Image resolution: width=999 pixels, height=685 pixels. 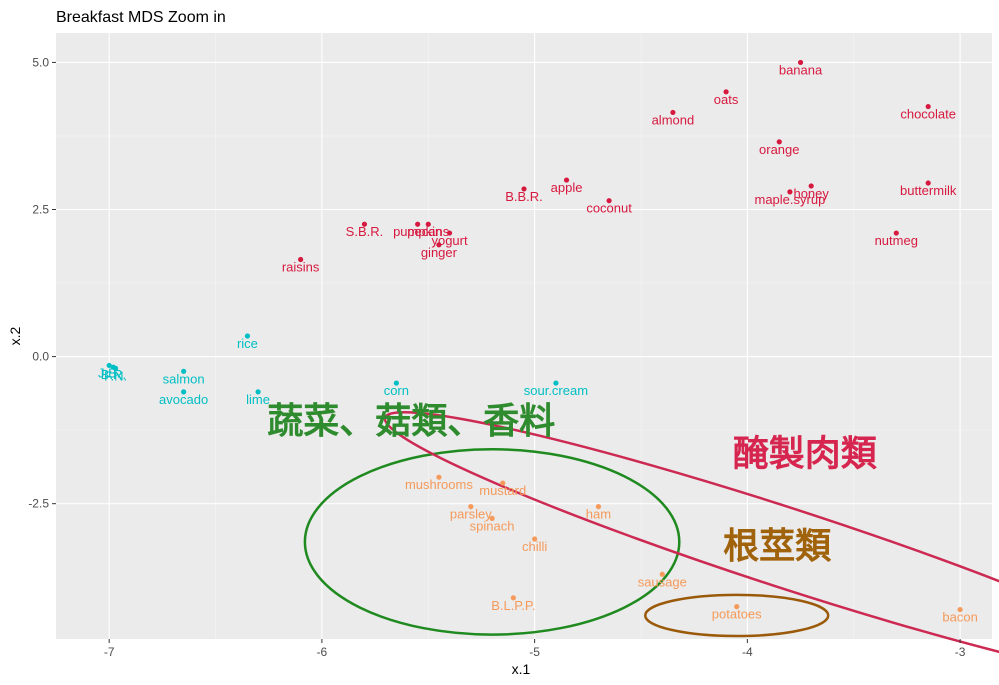 What do you see at coordinates (439, 484) in the screenshot?
I see `point-label: mushrooms` at bounding box center [439, 484].